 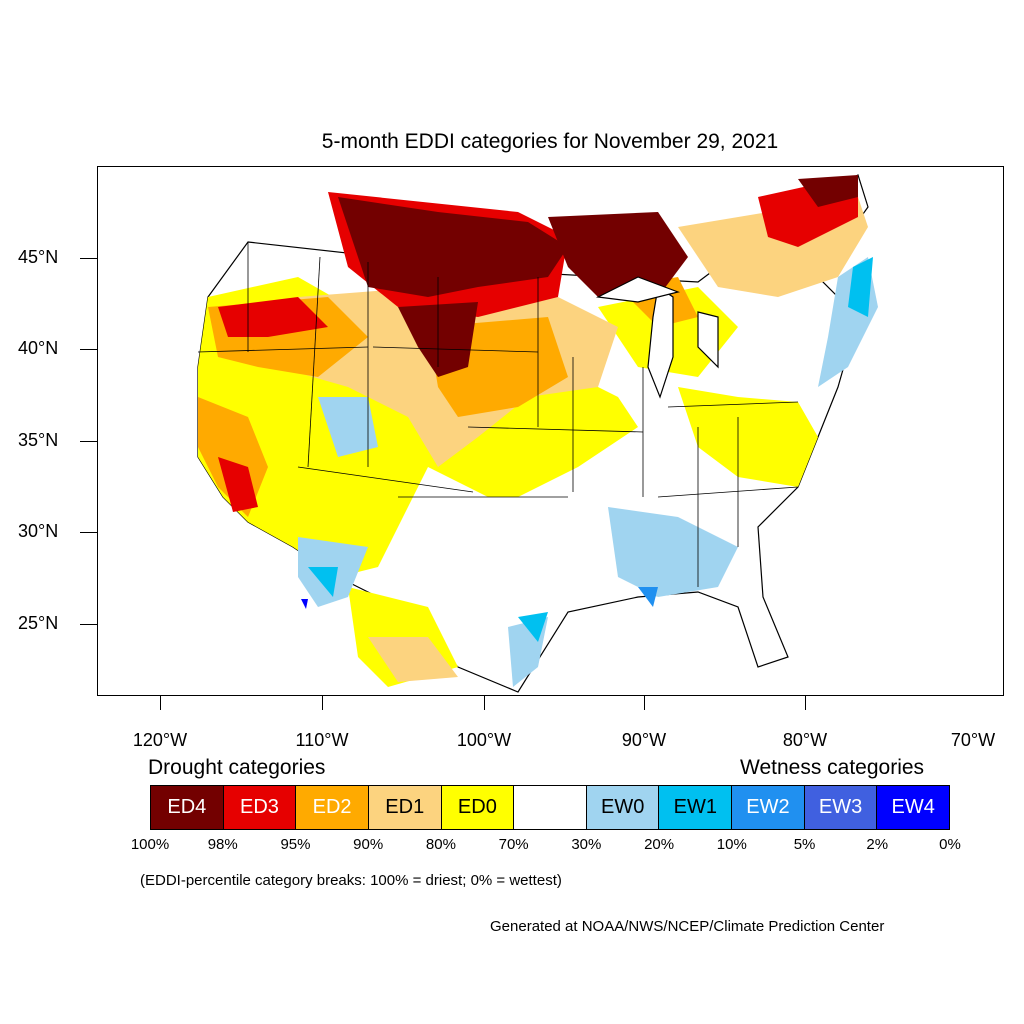 What do you see at coordinates (260, 807) in the screenshot?
I see `legend-swatch: ED3` at bounding box center [260, 807].